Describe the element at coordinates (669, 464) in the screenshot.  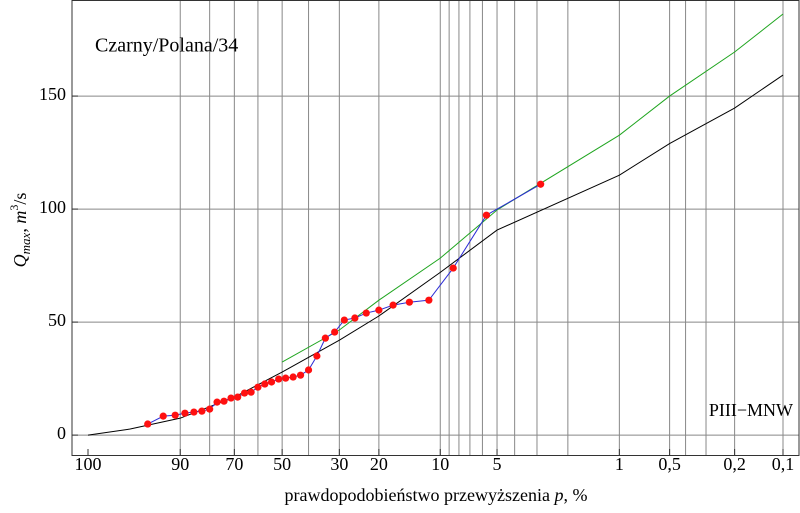
I see `x-tick-label: 0,5` at that location.